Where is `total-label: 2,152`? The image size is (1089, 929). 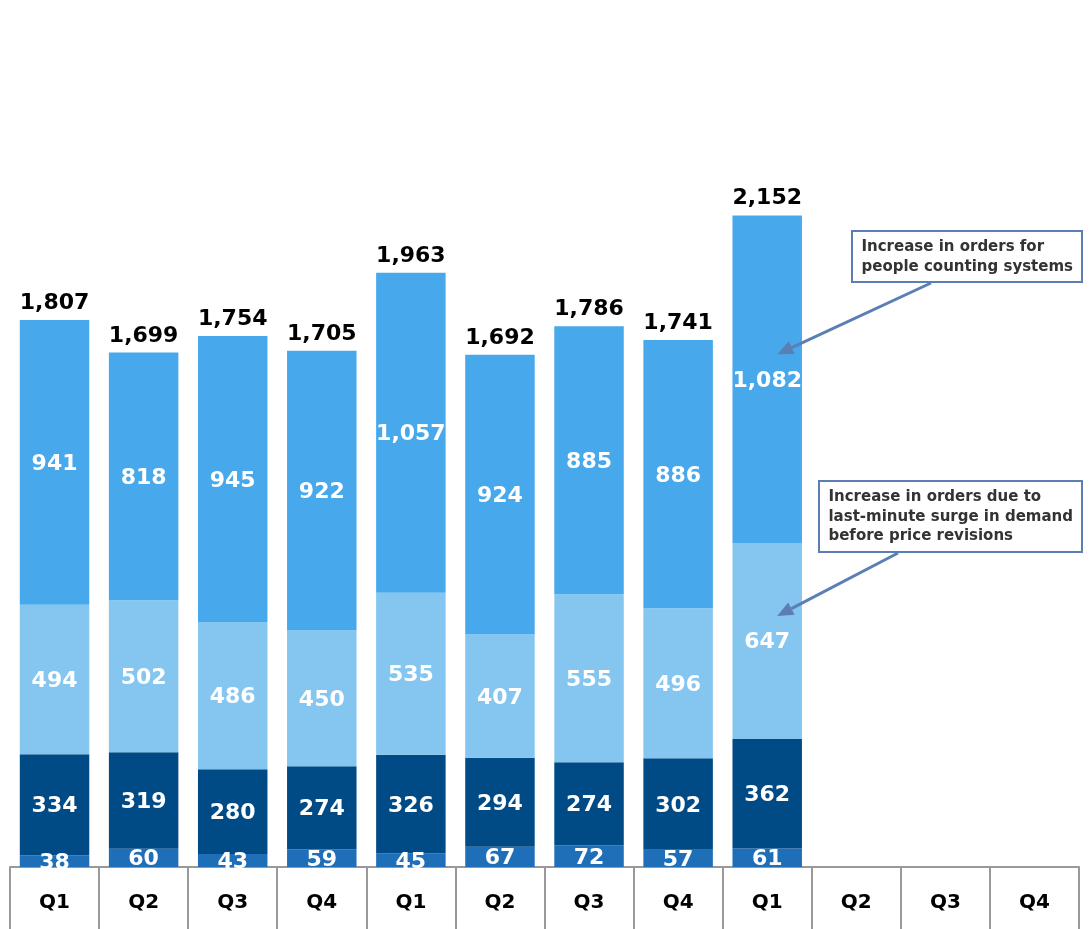 total-label: 2,152 is located at coordinates (767, 197).